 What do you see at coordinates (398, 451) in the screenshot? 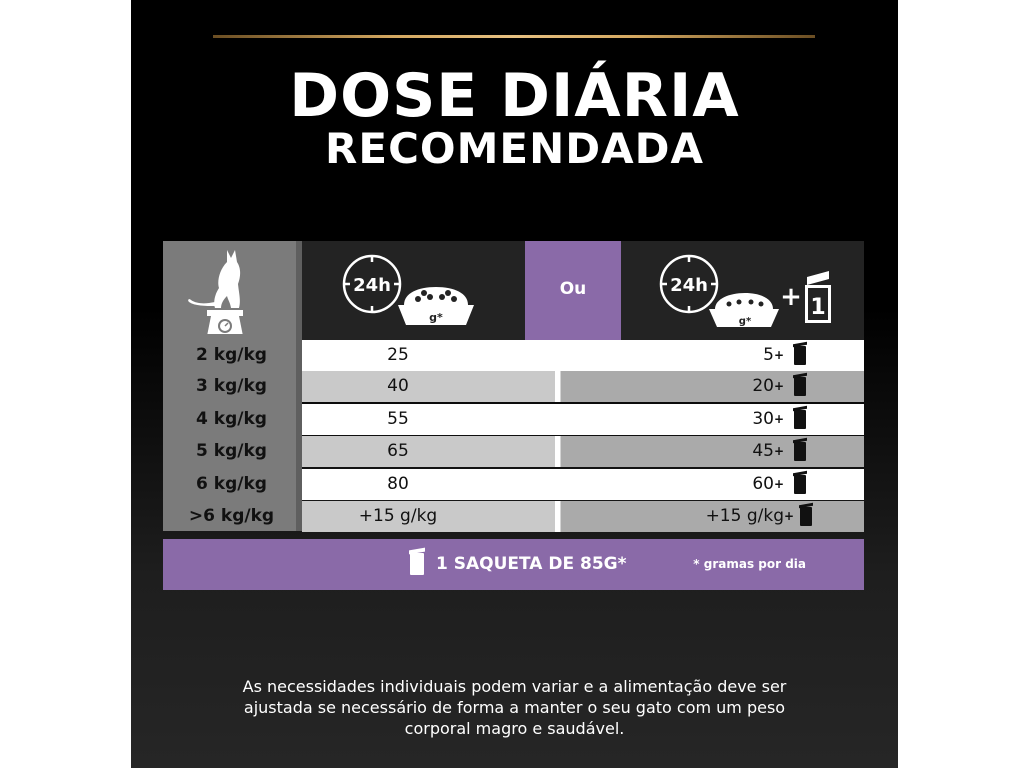
I see `dry-amount: 65` at bounding box center [398, 451].